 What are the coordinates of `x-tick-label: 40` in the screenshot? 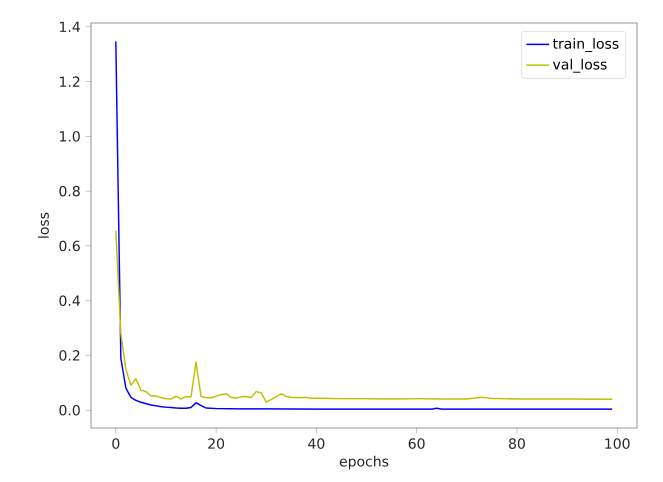 It's located at (316, 443).